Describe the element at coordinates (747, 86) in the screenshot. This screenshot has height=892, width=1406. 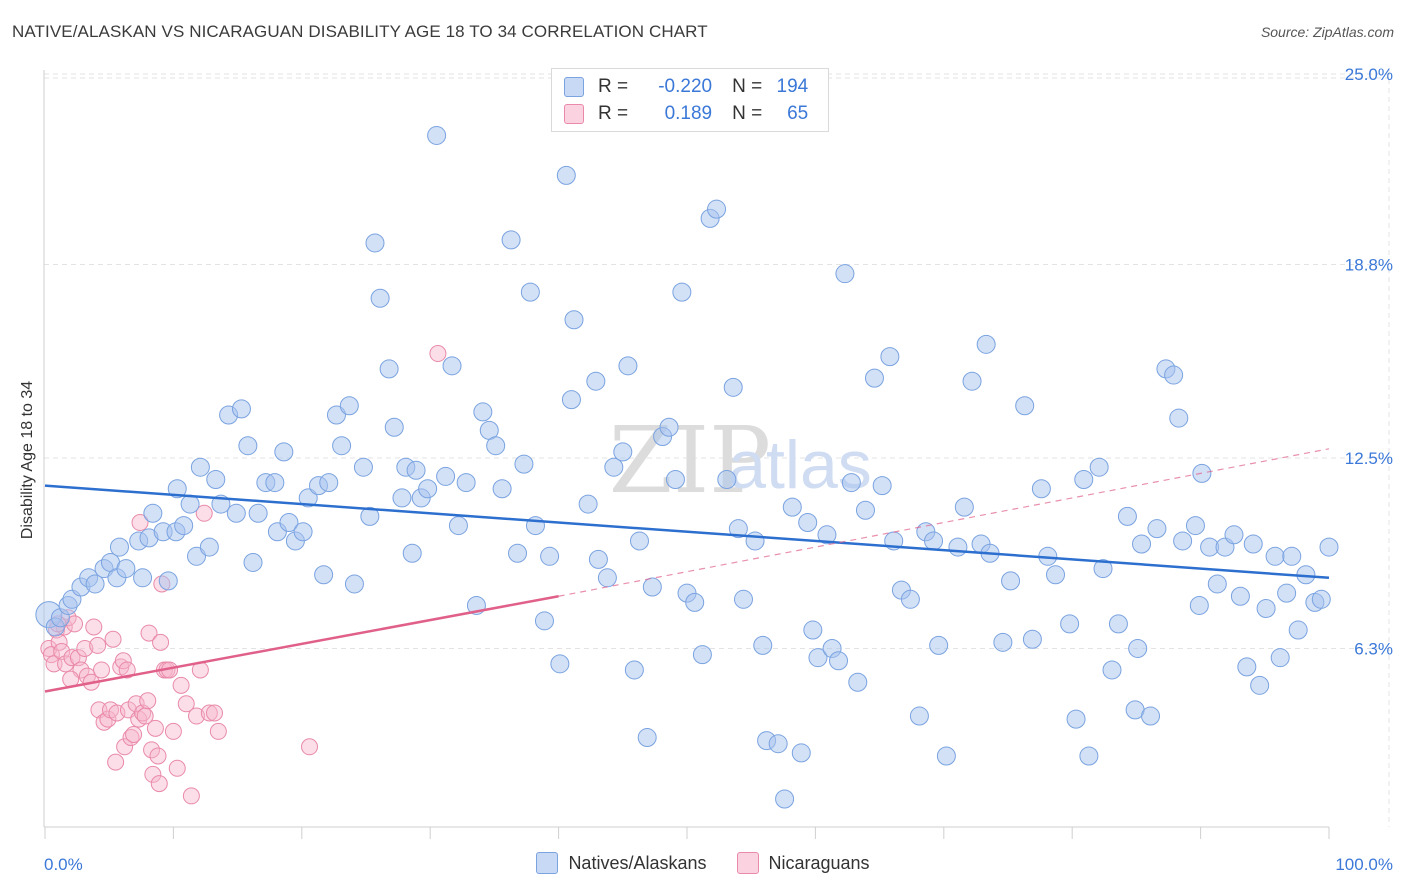
I see `legend-n-label: N =` at that location.